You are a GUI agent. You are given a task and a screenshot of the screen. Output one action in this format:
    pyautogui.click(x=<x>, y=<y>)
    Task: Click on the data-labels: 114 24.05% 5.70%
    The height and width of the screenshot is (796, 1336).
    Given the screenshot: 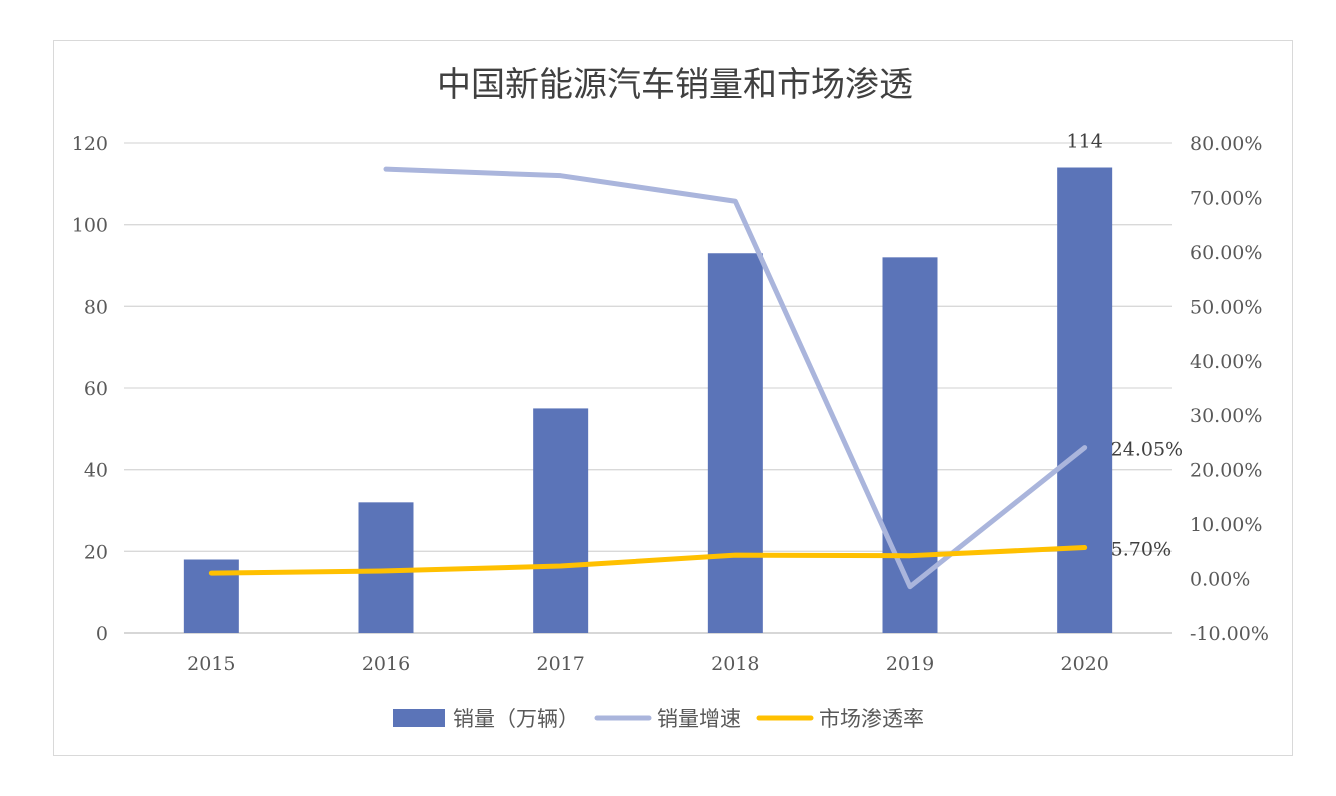 What is the action you would take?
    pyautogui.click(x=1125, y=346)
    